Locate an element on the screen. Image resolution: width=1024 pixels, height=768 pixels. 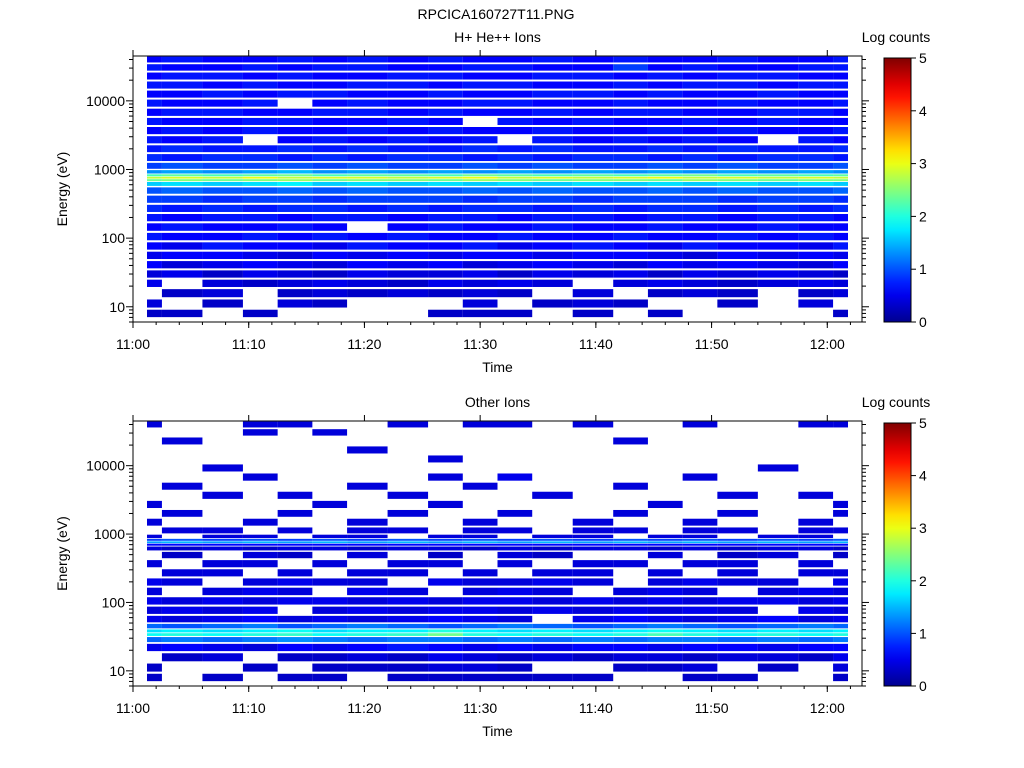
x-tick-label: 12:00 is located at coordinates (827, 344).